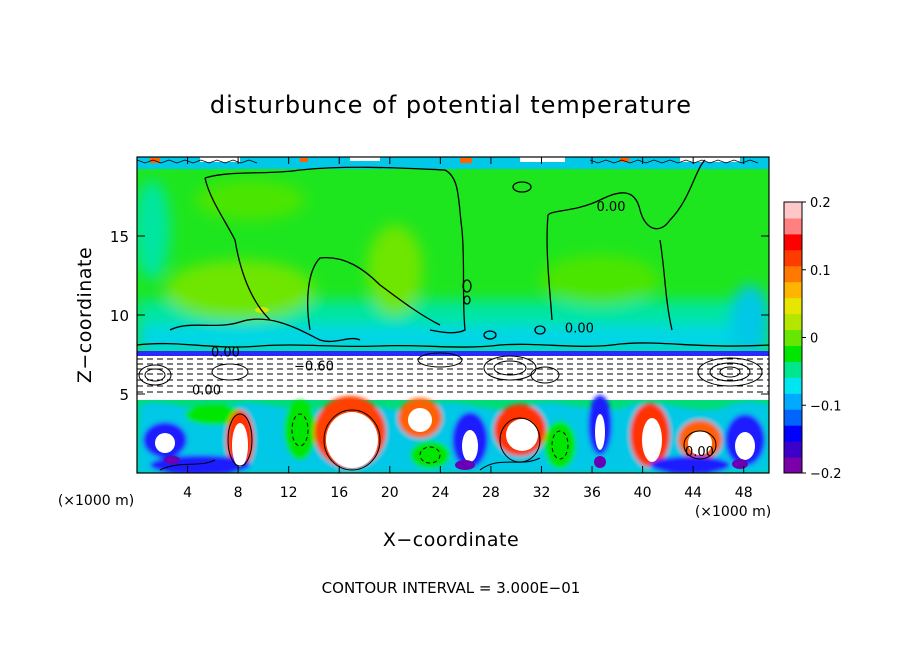 The image size is (904, 654). What do you see at coordinates (85, 315) in the screenshot?
I see `y-axis-label: Z−coordinate` at bounding box center [85, 315].